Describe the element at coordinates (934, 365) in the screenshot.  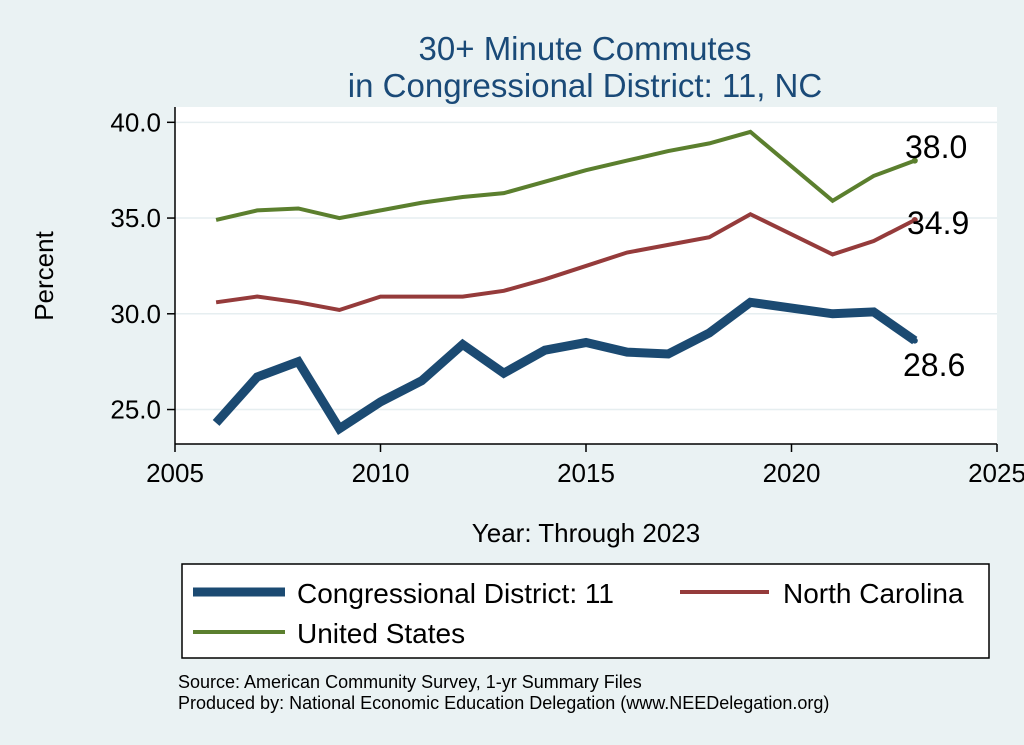
I see `end-label-cd: 28.6` at that location.